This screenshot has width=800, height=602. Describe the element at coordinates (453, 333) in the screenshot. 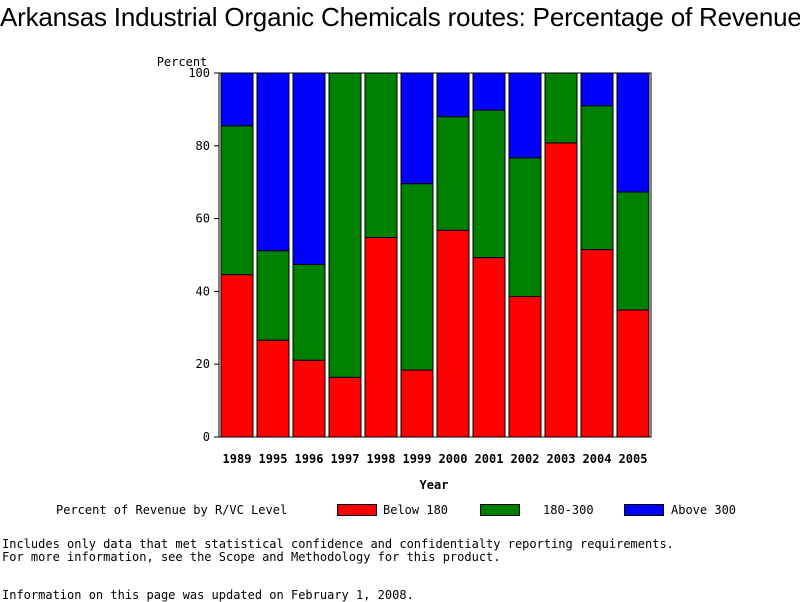

I see `bar-segment-below-180-2000` at that location.